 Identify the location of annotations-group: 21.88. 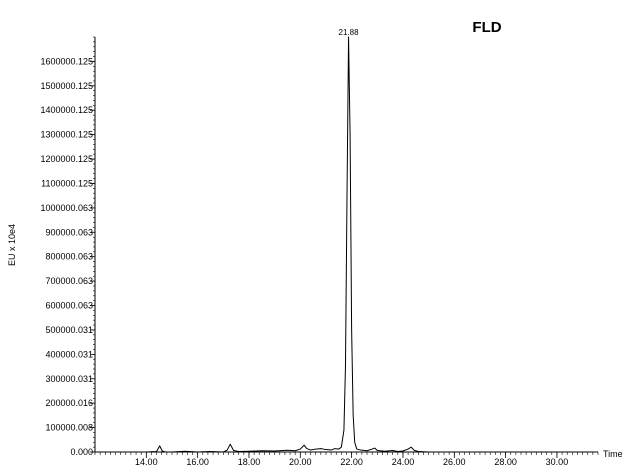
(349, 32).